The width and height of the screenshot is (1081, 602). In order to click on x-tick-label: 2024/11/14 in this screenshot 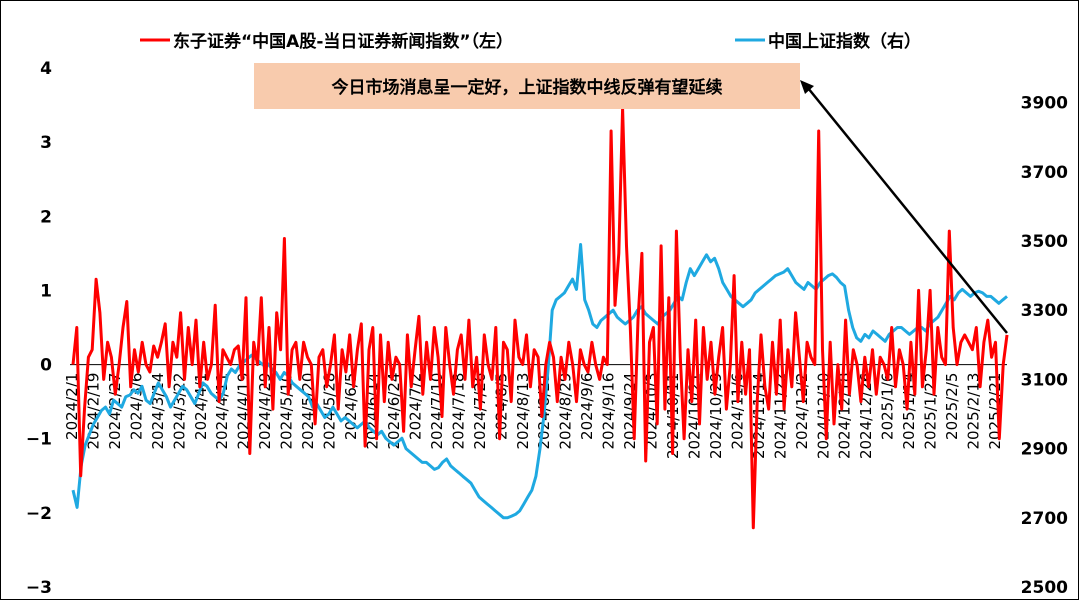, I will do `click(759, 416)`.